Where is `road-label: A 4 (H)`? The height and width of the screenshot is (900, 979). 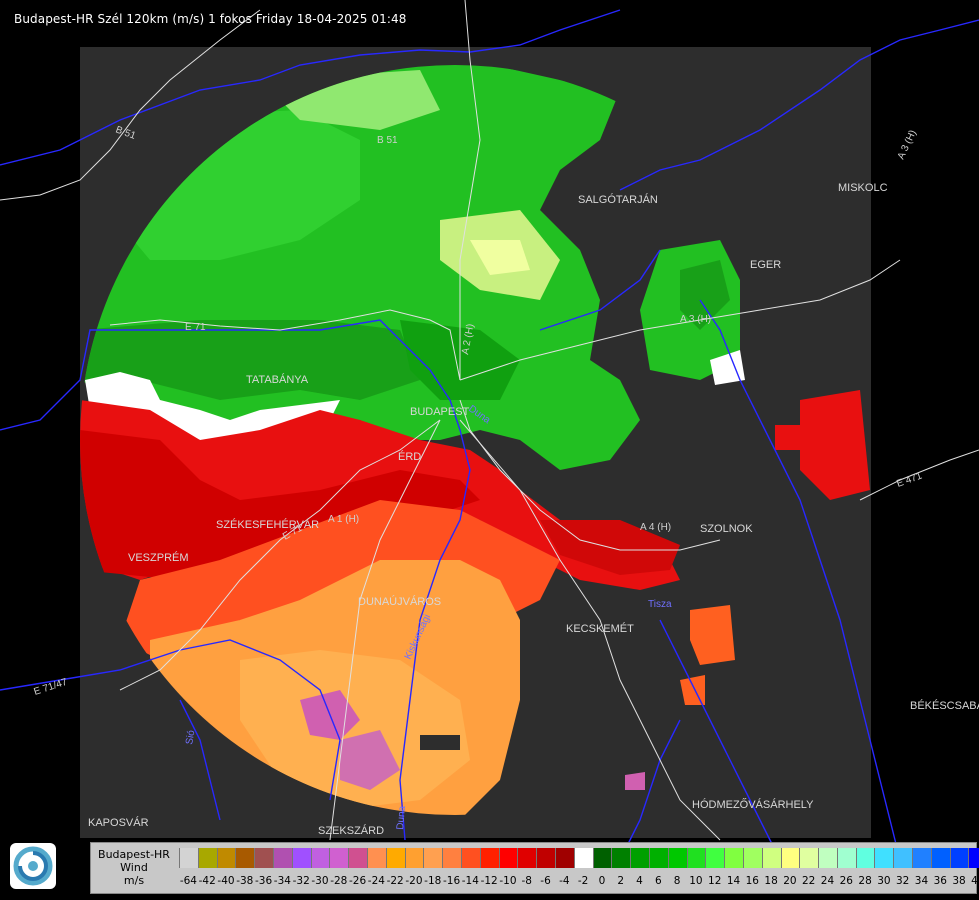 road-label: A 4 (H) is located at coordinates (655, 527).